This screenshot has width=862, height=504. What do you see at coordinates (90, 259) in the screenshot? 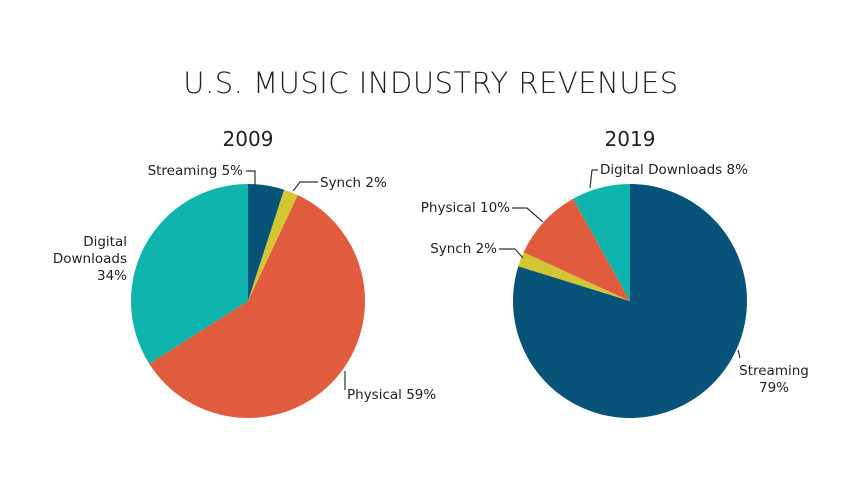
I see `slice-label-digital-downloads: Digital Downloads 34%` at bounding box center [90, 259].